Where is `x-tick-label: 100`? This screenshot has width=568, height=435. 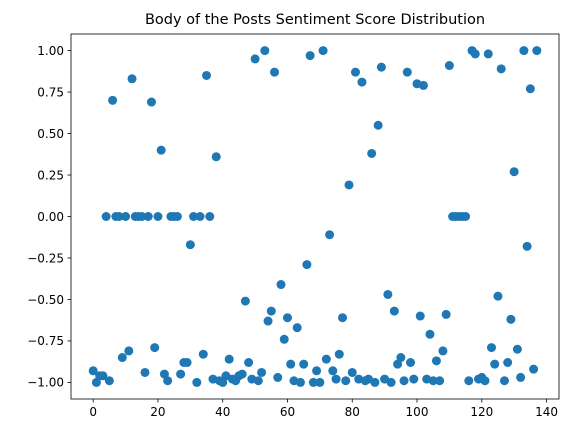
x-tick-label: 100 is located at coordinates (417, 412).